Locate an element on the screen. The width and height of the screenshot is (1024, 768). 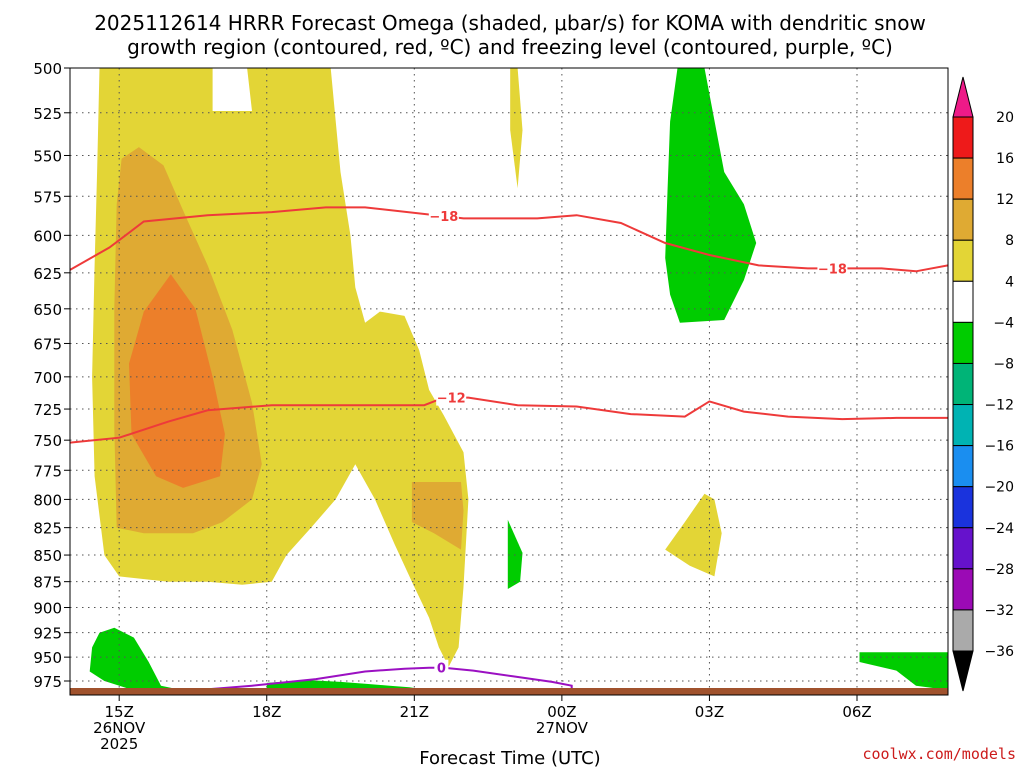
y-tick-label-975: 975 is located at coordinates (47, 682).